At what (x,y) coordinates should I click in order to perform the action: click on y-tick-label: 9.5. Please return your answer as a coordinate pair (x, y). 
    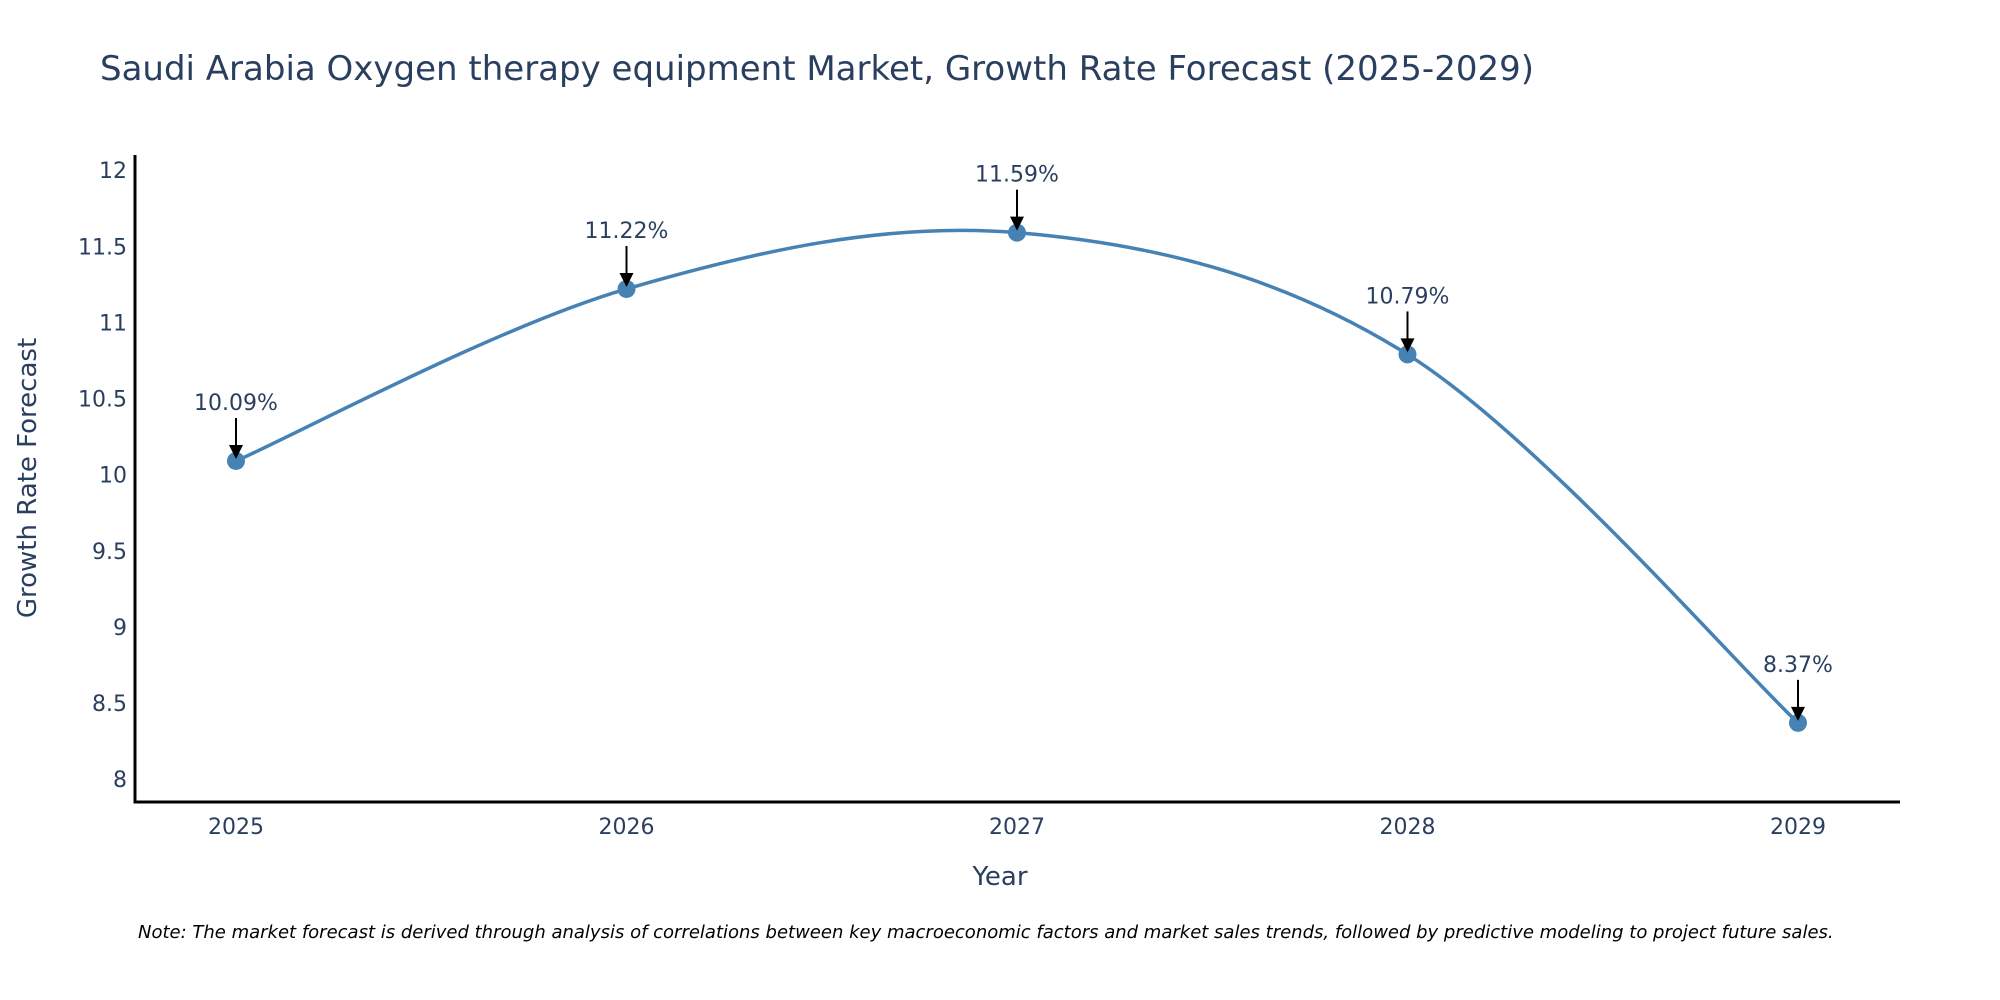
    Looking at the image, I should click on (109, 552).